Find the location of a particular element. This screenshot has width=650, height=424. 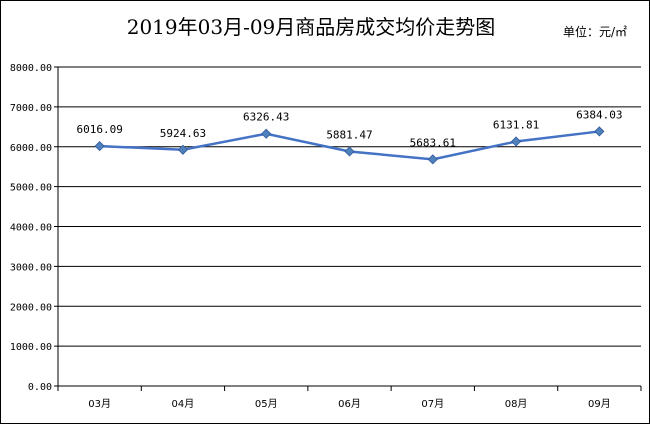

x-tick-label: 07月 is located at coordinates (432, 404).